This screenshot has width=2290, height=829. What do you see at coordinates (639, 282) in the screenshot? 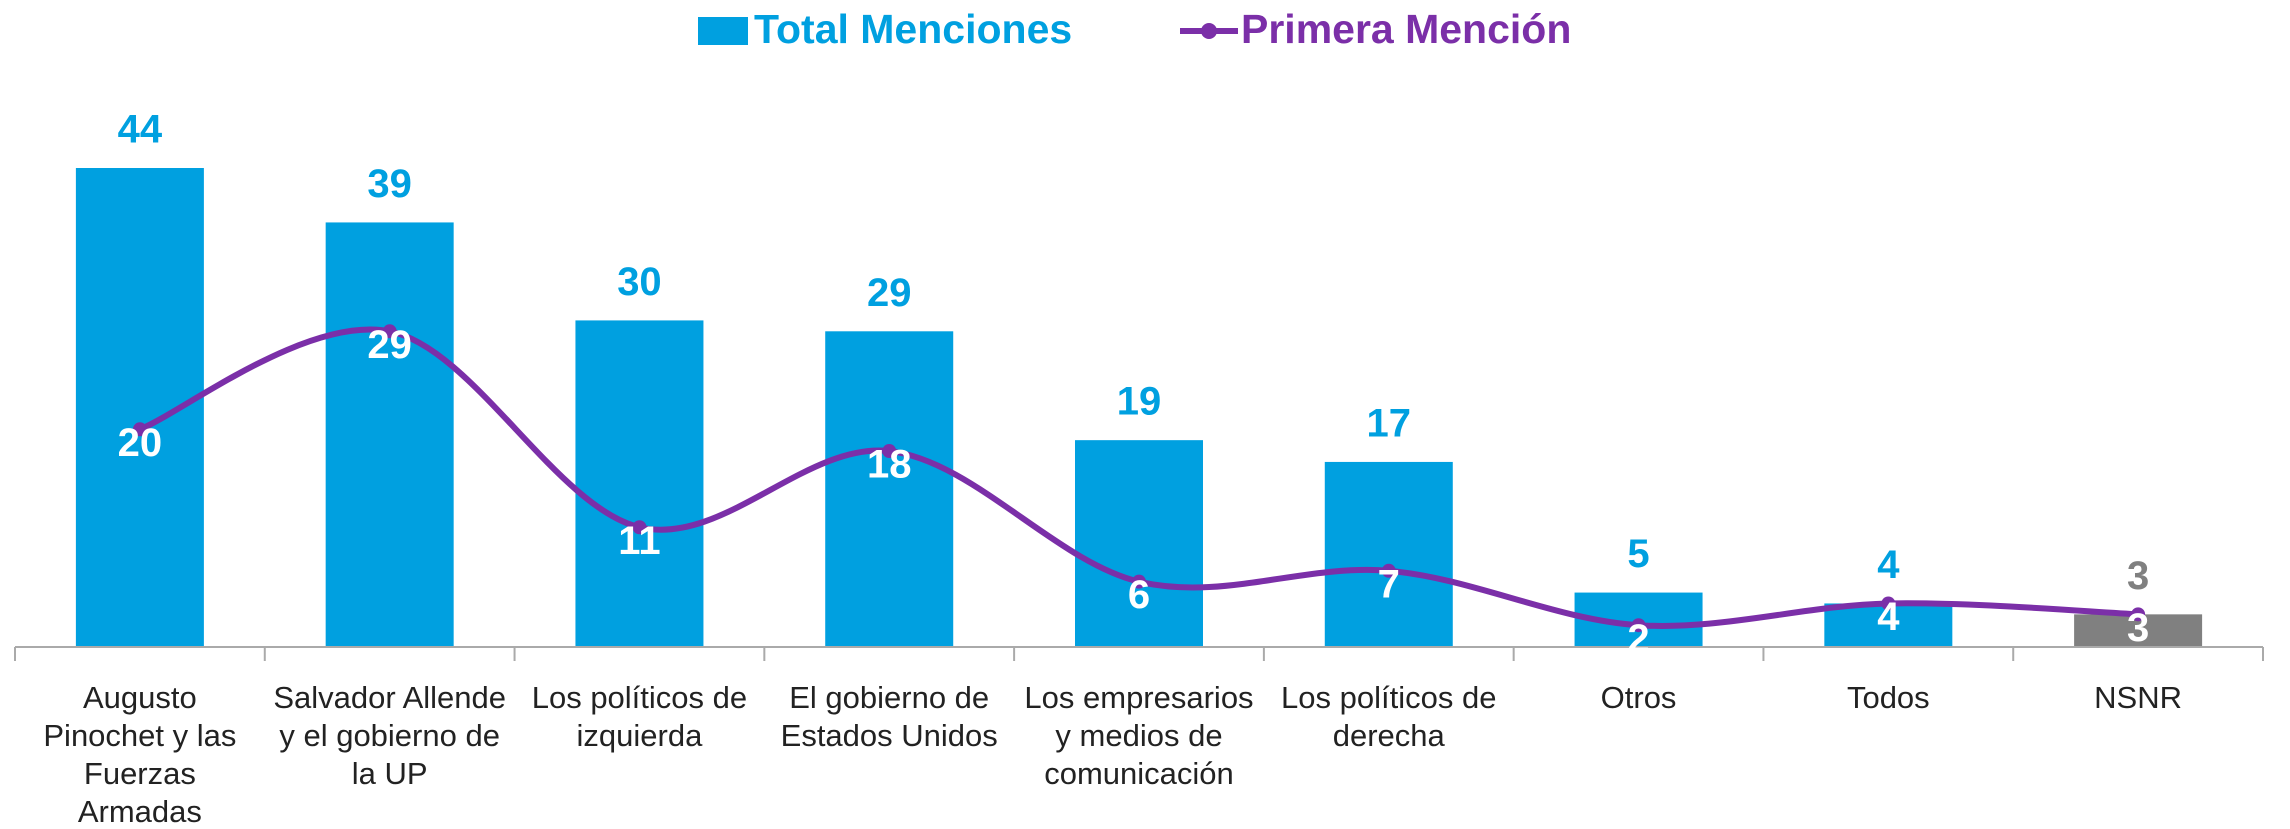
I see `bar-value-label: 30` at bounding box center [639, 282].